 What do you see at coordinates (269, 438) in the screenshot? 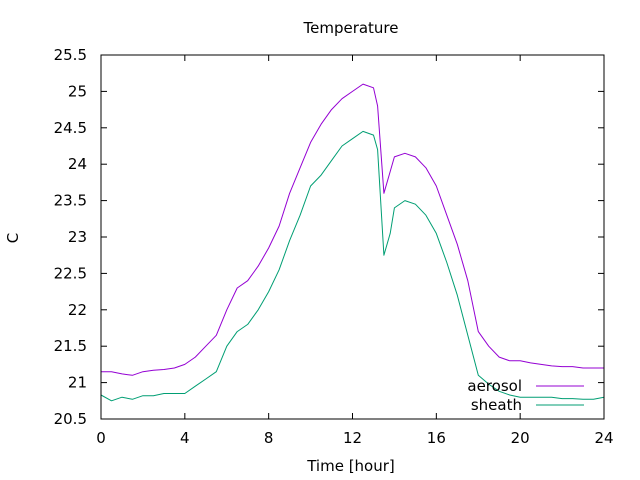
I see `x-tick-label: 8` at bounding box center [269, 438].